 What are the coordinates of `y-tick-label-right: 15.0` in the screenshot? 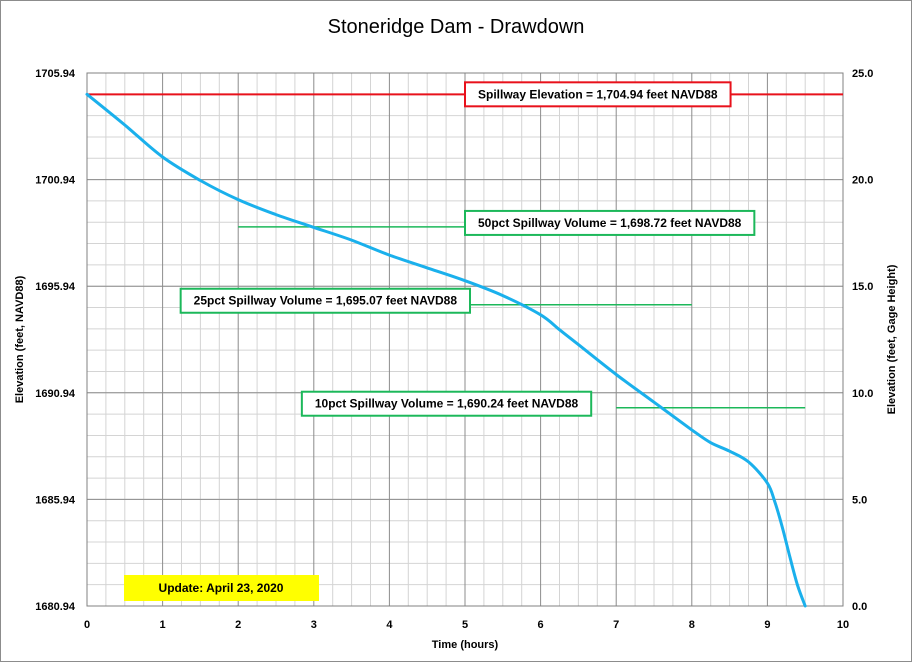 It's located at (862, 287).